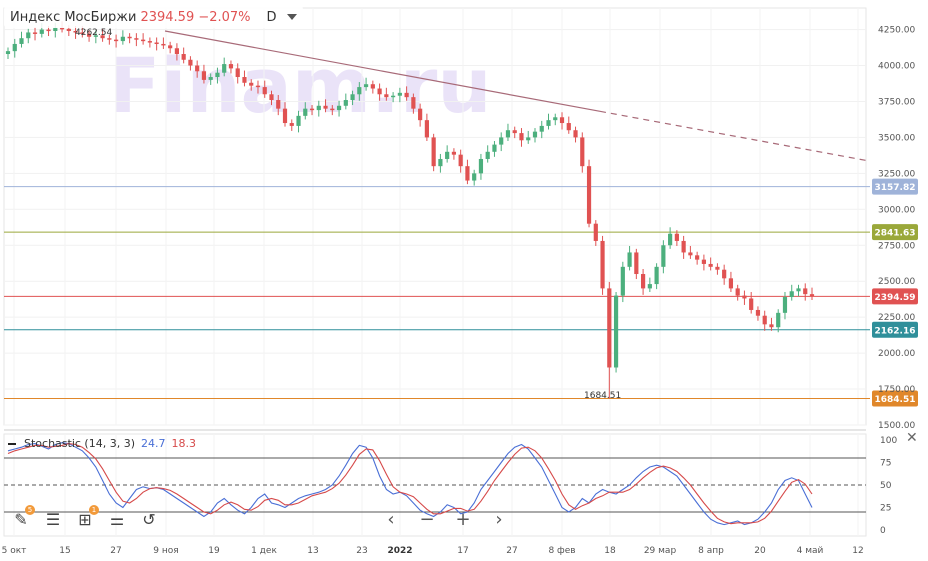 The image size is (928, 561). Describe the element at coordinates (912, 438) in the screenshot. I see `close-icon: ✕` at that location.